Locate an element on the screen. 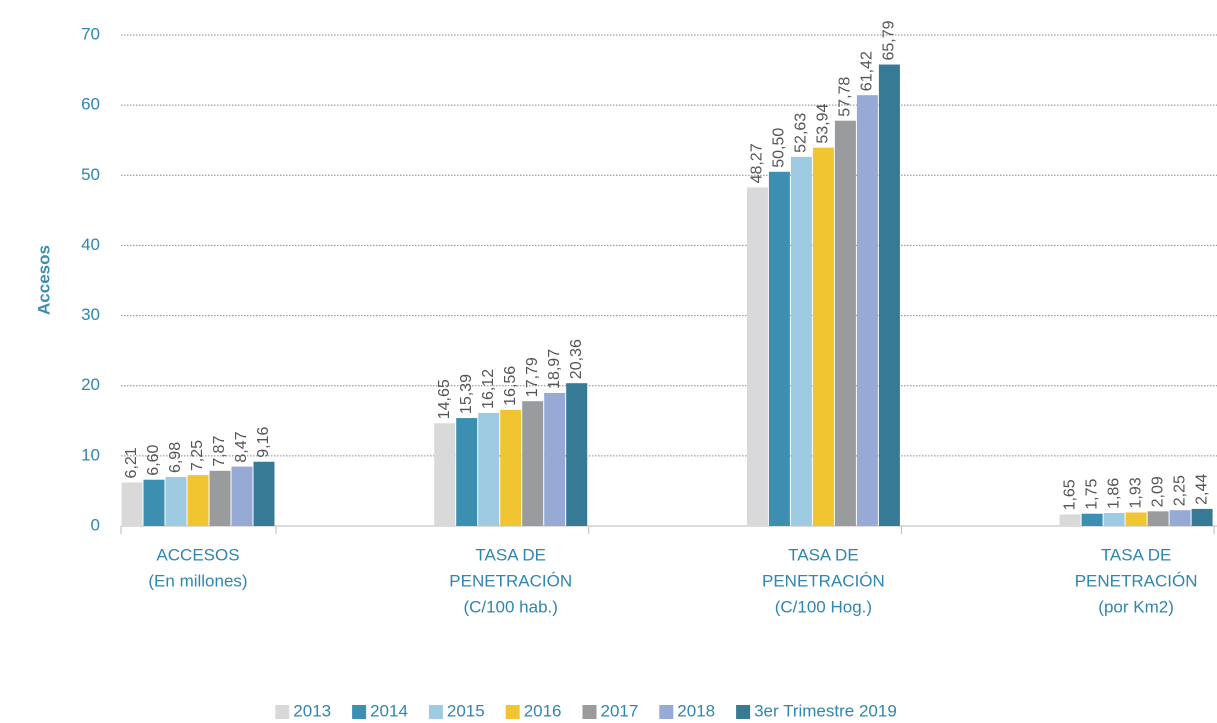 The image size is (1217, 723). data-label: 16,12 is located at coordinates (488, 389).